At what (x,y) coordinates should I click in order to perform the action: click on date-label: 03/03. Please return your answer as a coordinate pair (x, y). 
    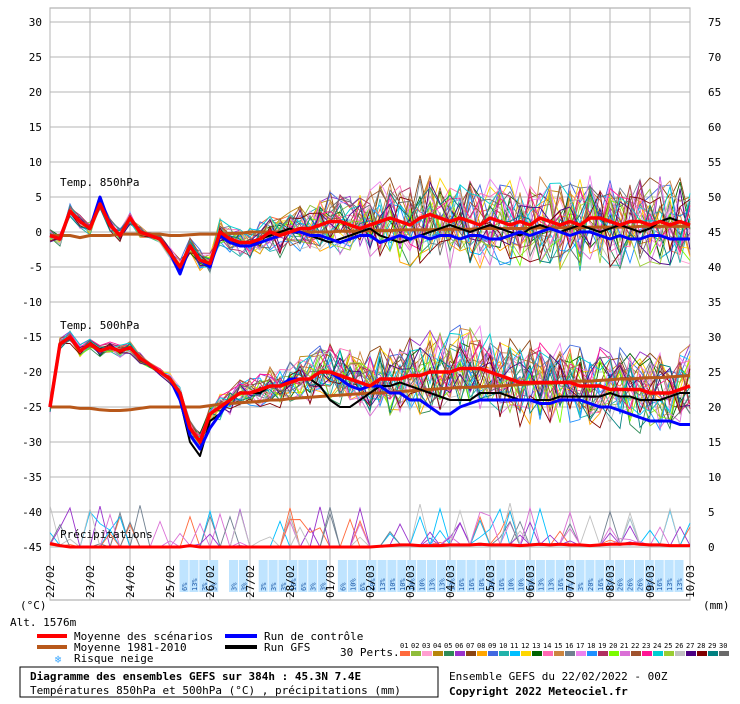
    Looking at the image, I should click on (410, 581).